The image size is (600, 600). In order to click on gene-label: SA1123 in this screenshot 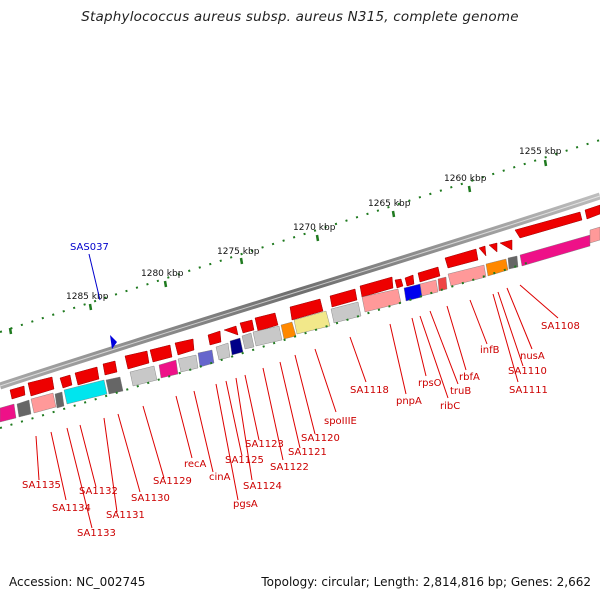, I will do `click(264, 444)`.